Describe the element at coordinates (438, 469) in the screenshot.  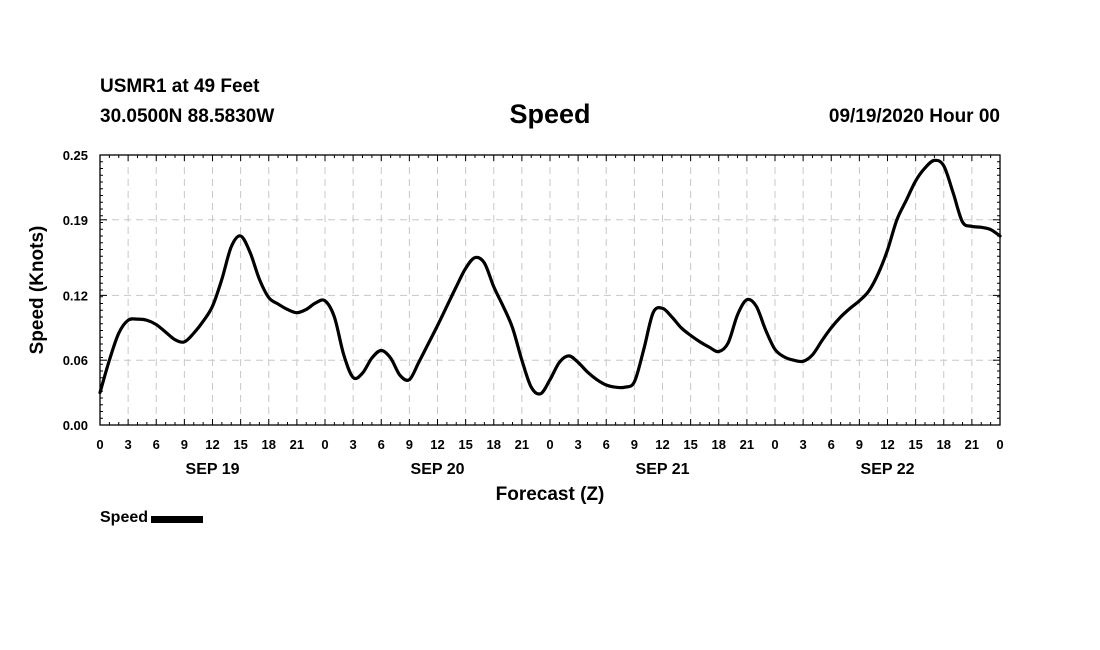
I see `day-label: SEP 20` at that location.